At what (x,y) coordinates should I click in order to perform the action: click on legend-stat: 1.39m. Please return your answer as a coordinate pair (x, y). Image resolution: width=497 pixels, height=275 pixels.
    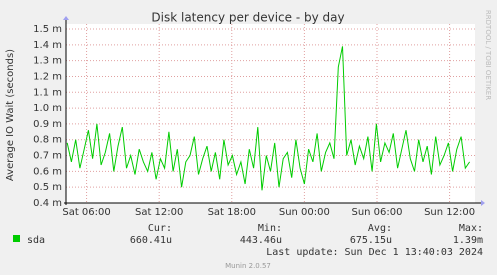
    Looking at the image, I should click on (468, 240).